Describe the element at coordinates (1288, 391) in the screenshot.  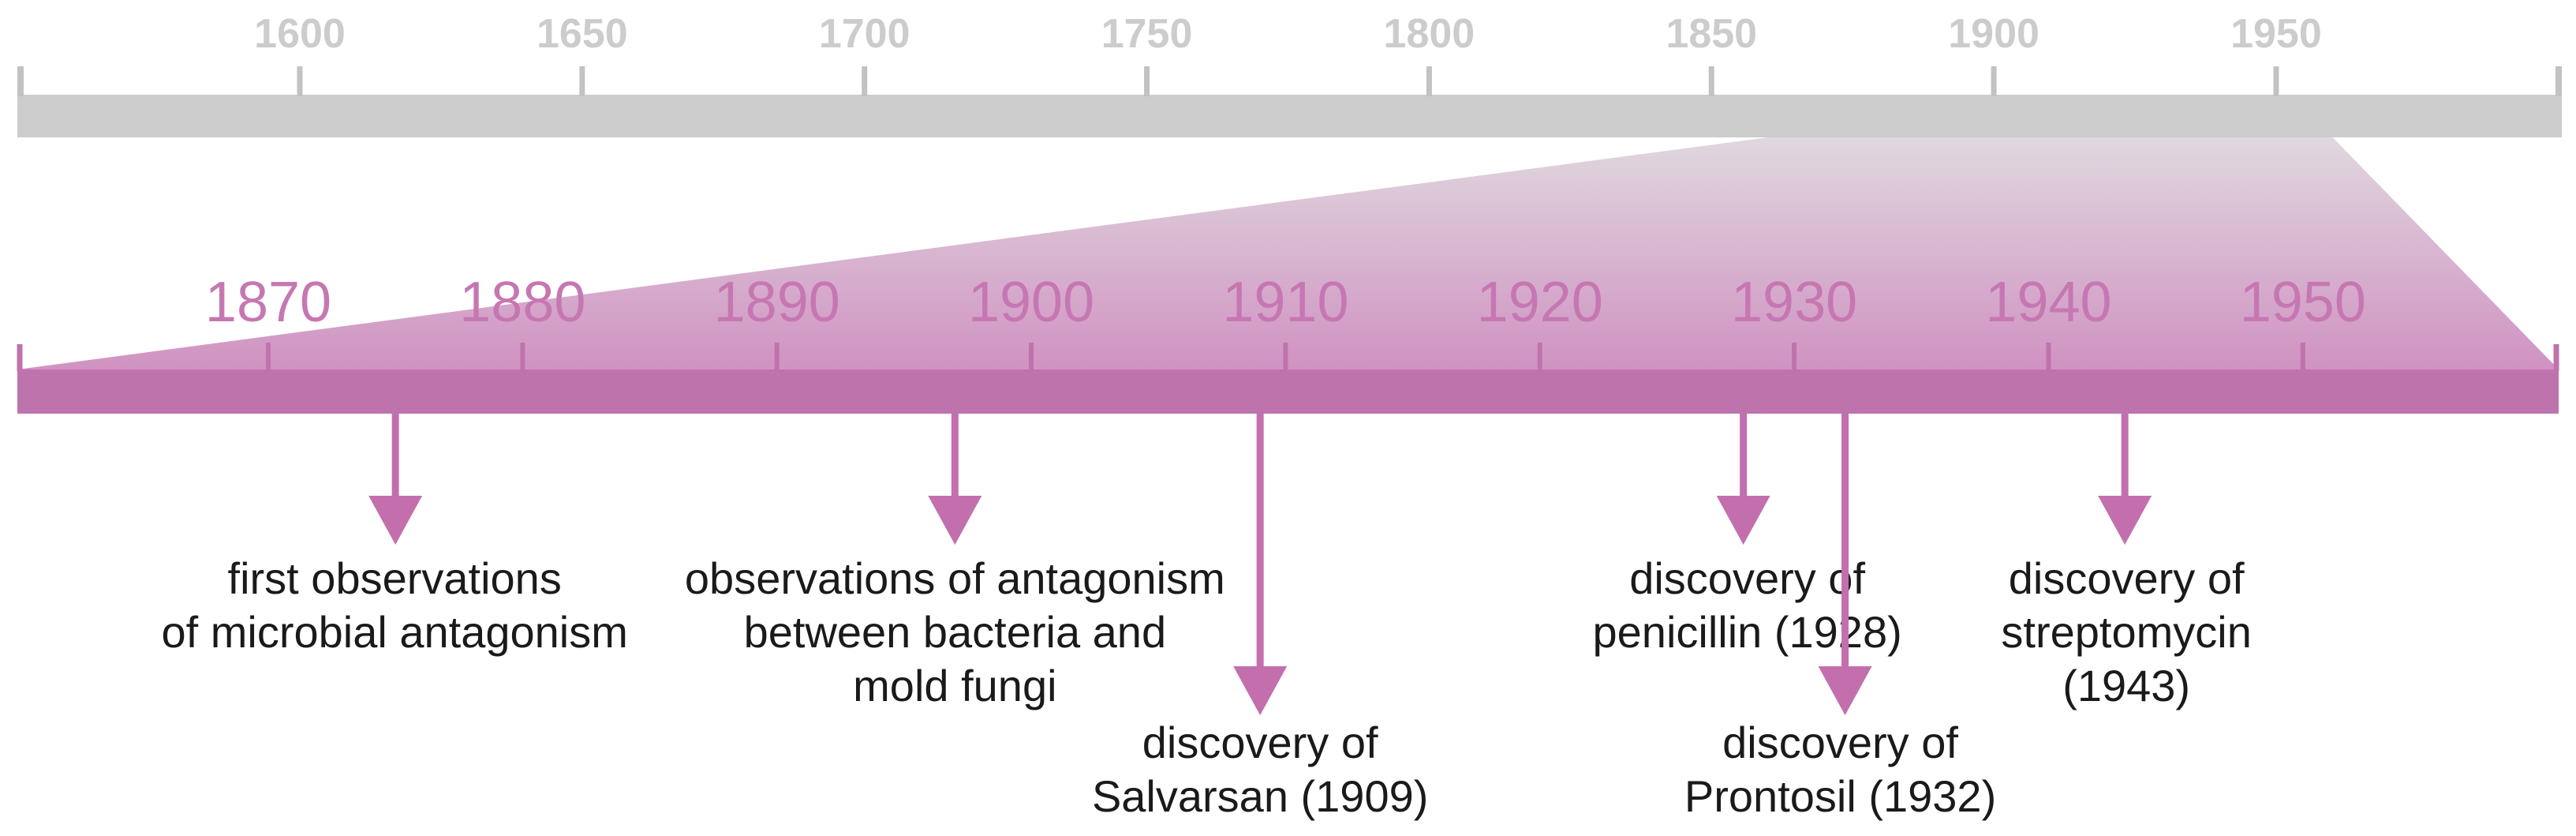
I see `zoom-axis-bar` at that location.